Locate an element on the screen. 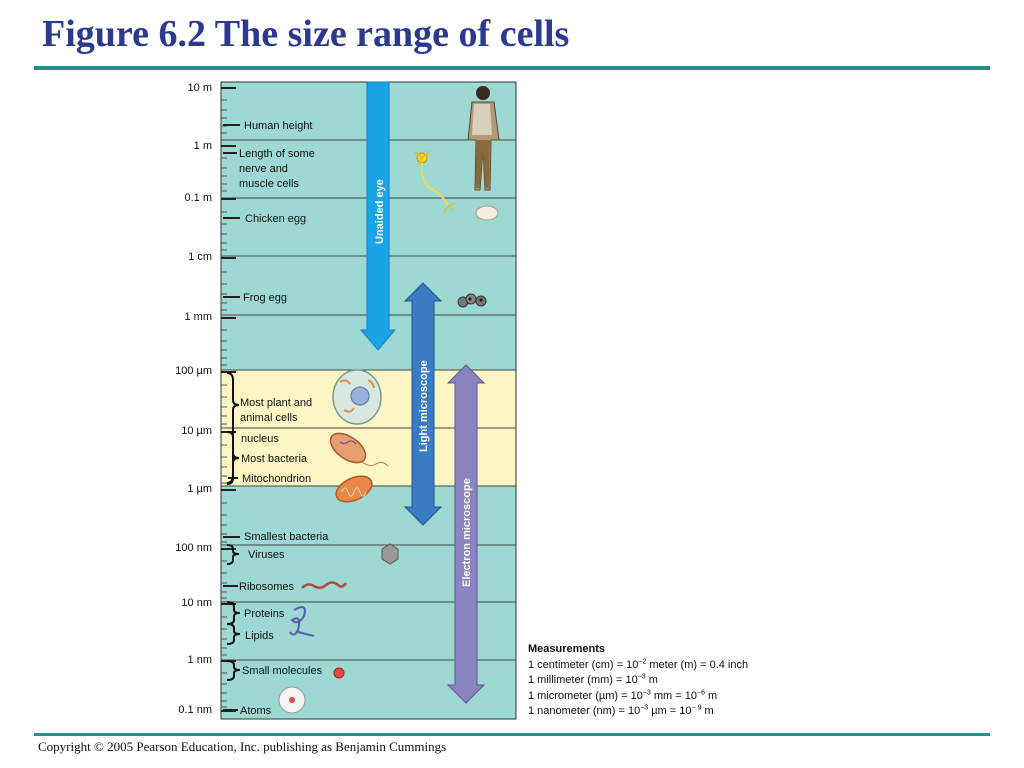  label-lipids: Lipids is located at coordinates (259, 636).